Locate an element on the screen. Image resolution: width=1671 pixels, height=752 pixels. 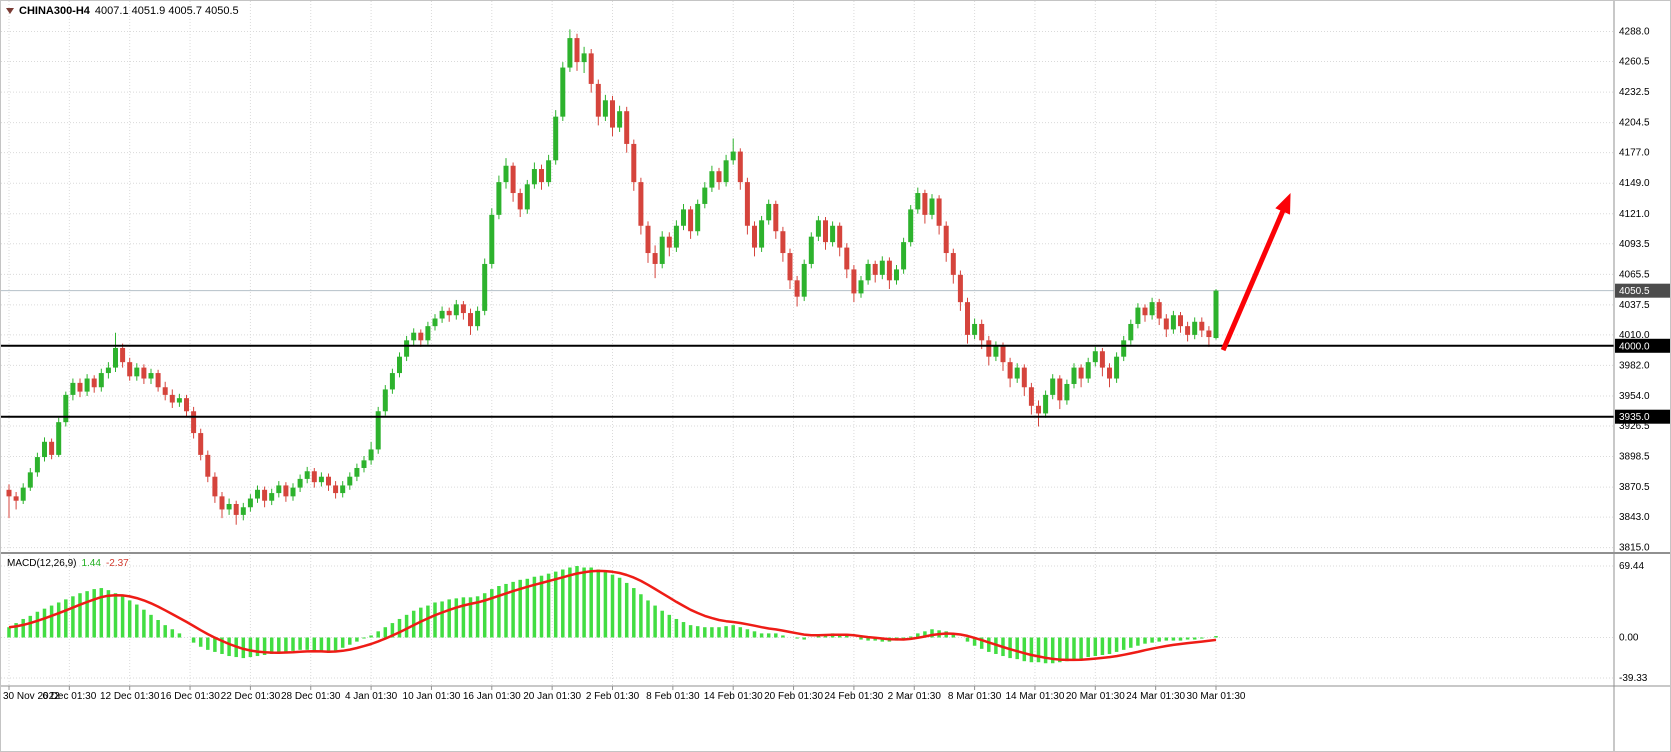
up-trend-arrow is located at coordinates (1253, 279).